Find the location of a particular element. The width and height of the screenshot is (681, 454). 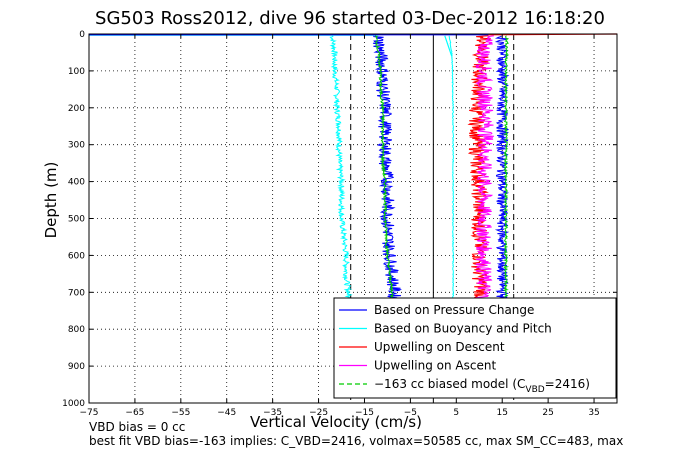

legend-label-3: Upwelling on Ascent is located at coordinates (435, 366).